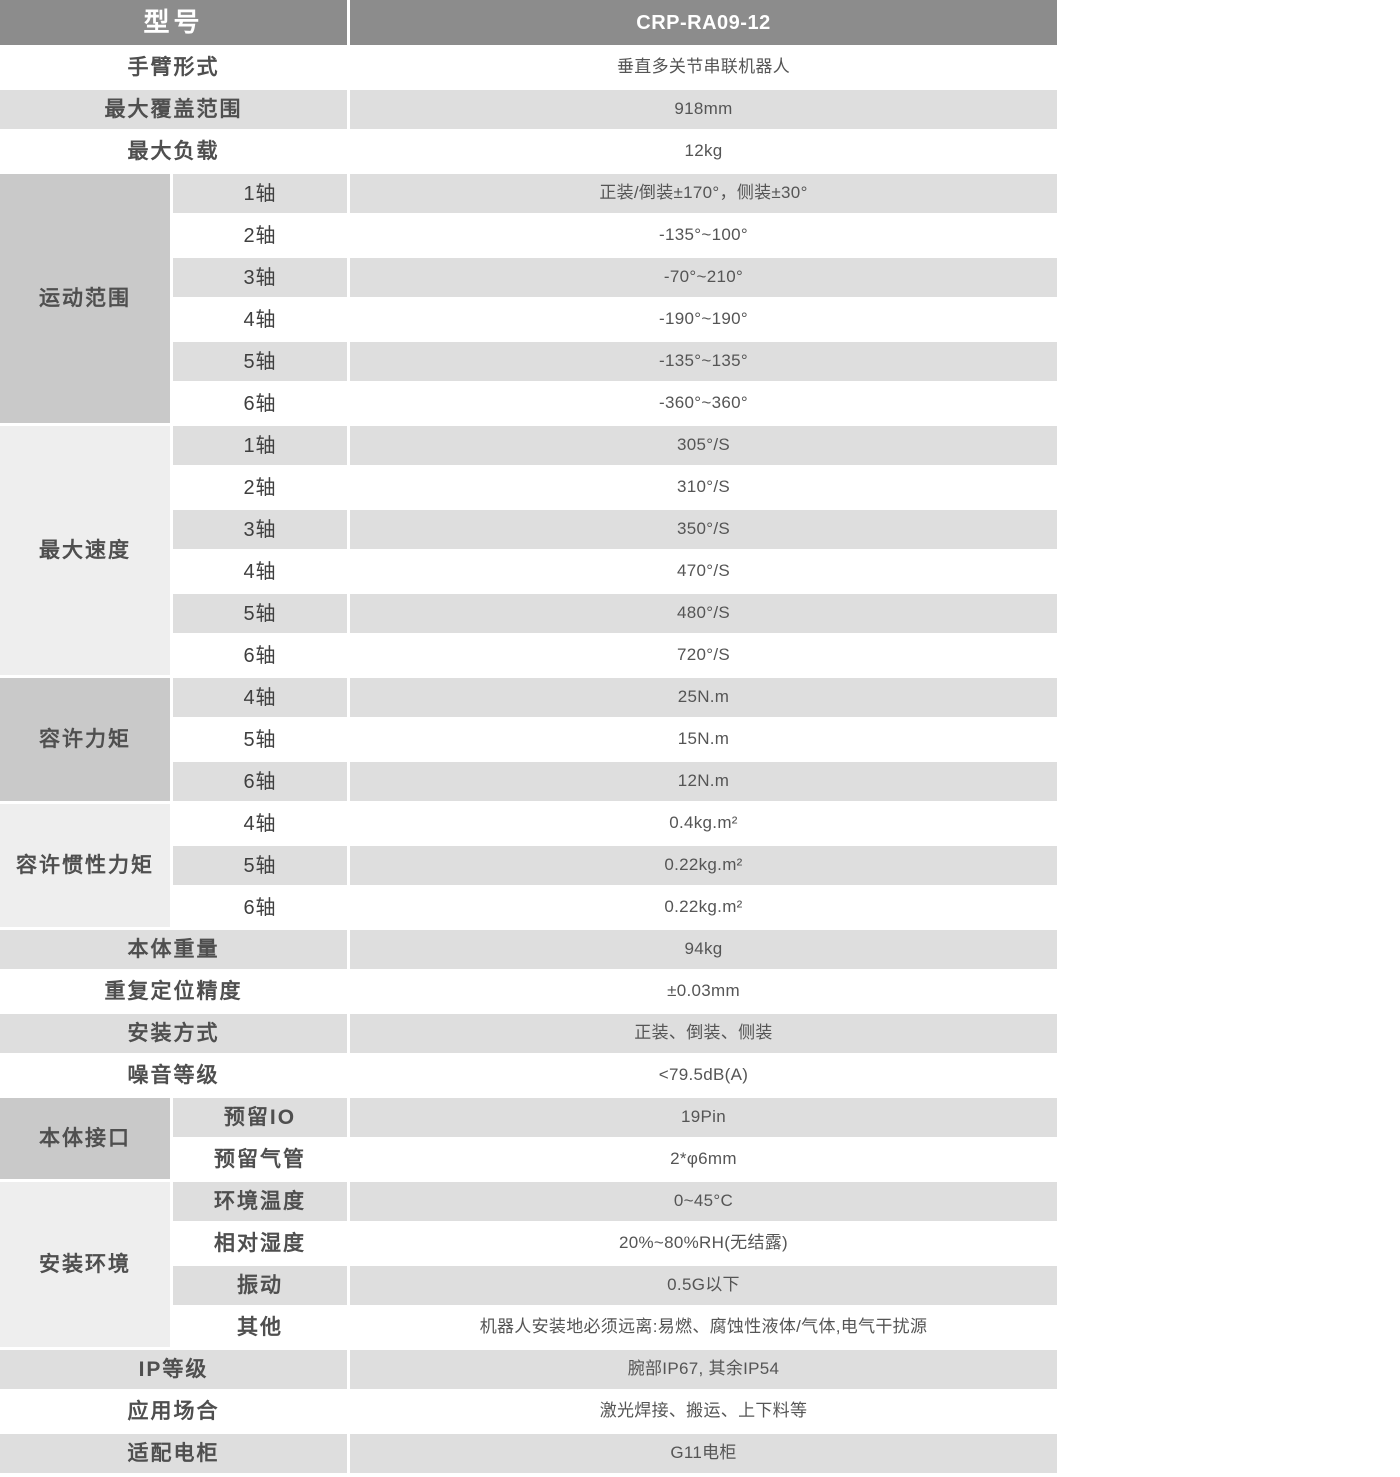 The height and width of the screenshot is (1477, 1400). What do you see at coordinates (703, 991) in the screenshot?
I see `spec-row-value: ±0.03mm` at bounding box center [703, 991].